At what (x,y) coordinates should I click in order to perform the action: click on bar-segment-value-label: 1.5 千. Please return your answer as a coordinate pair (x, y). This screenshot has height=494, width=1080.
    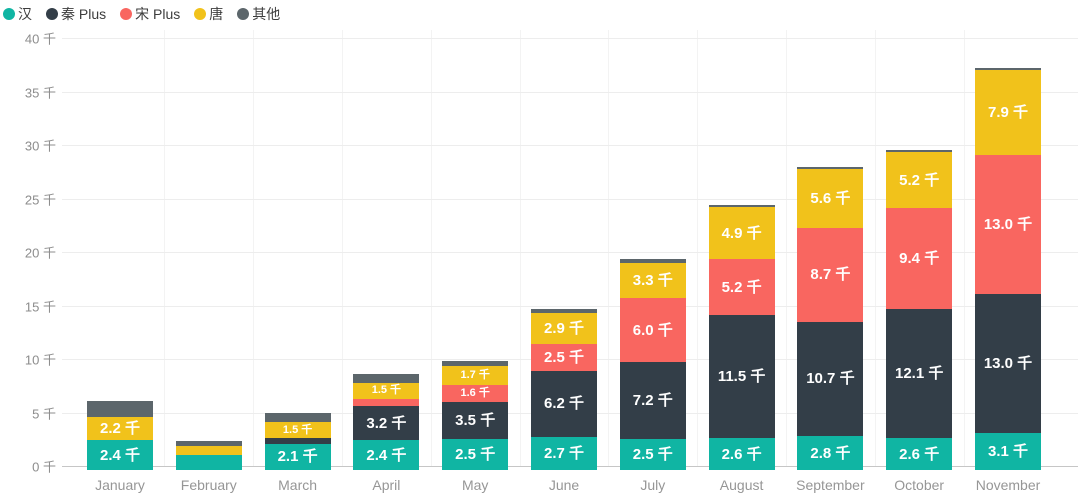
    Looking at the image, I should click on (386, 390).